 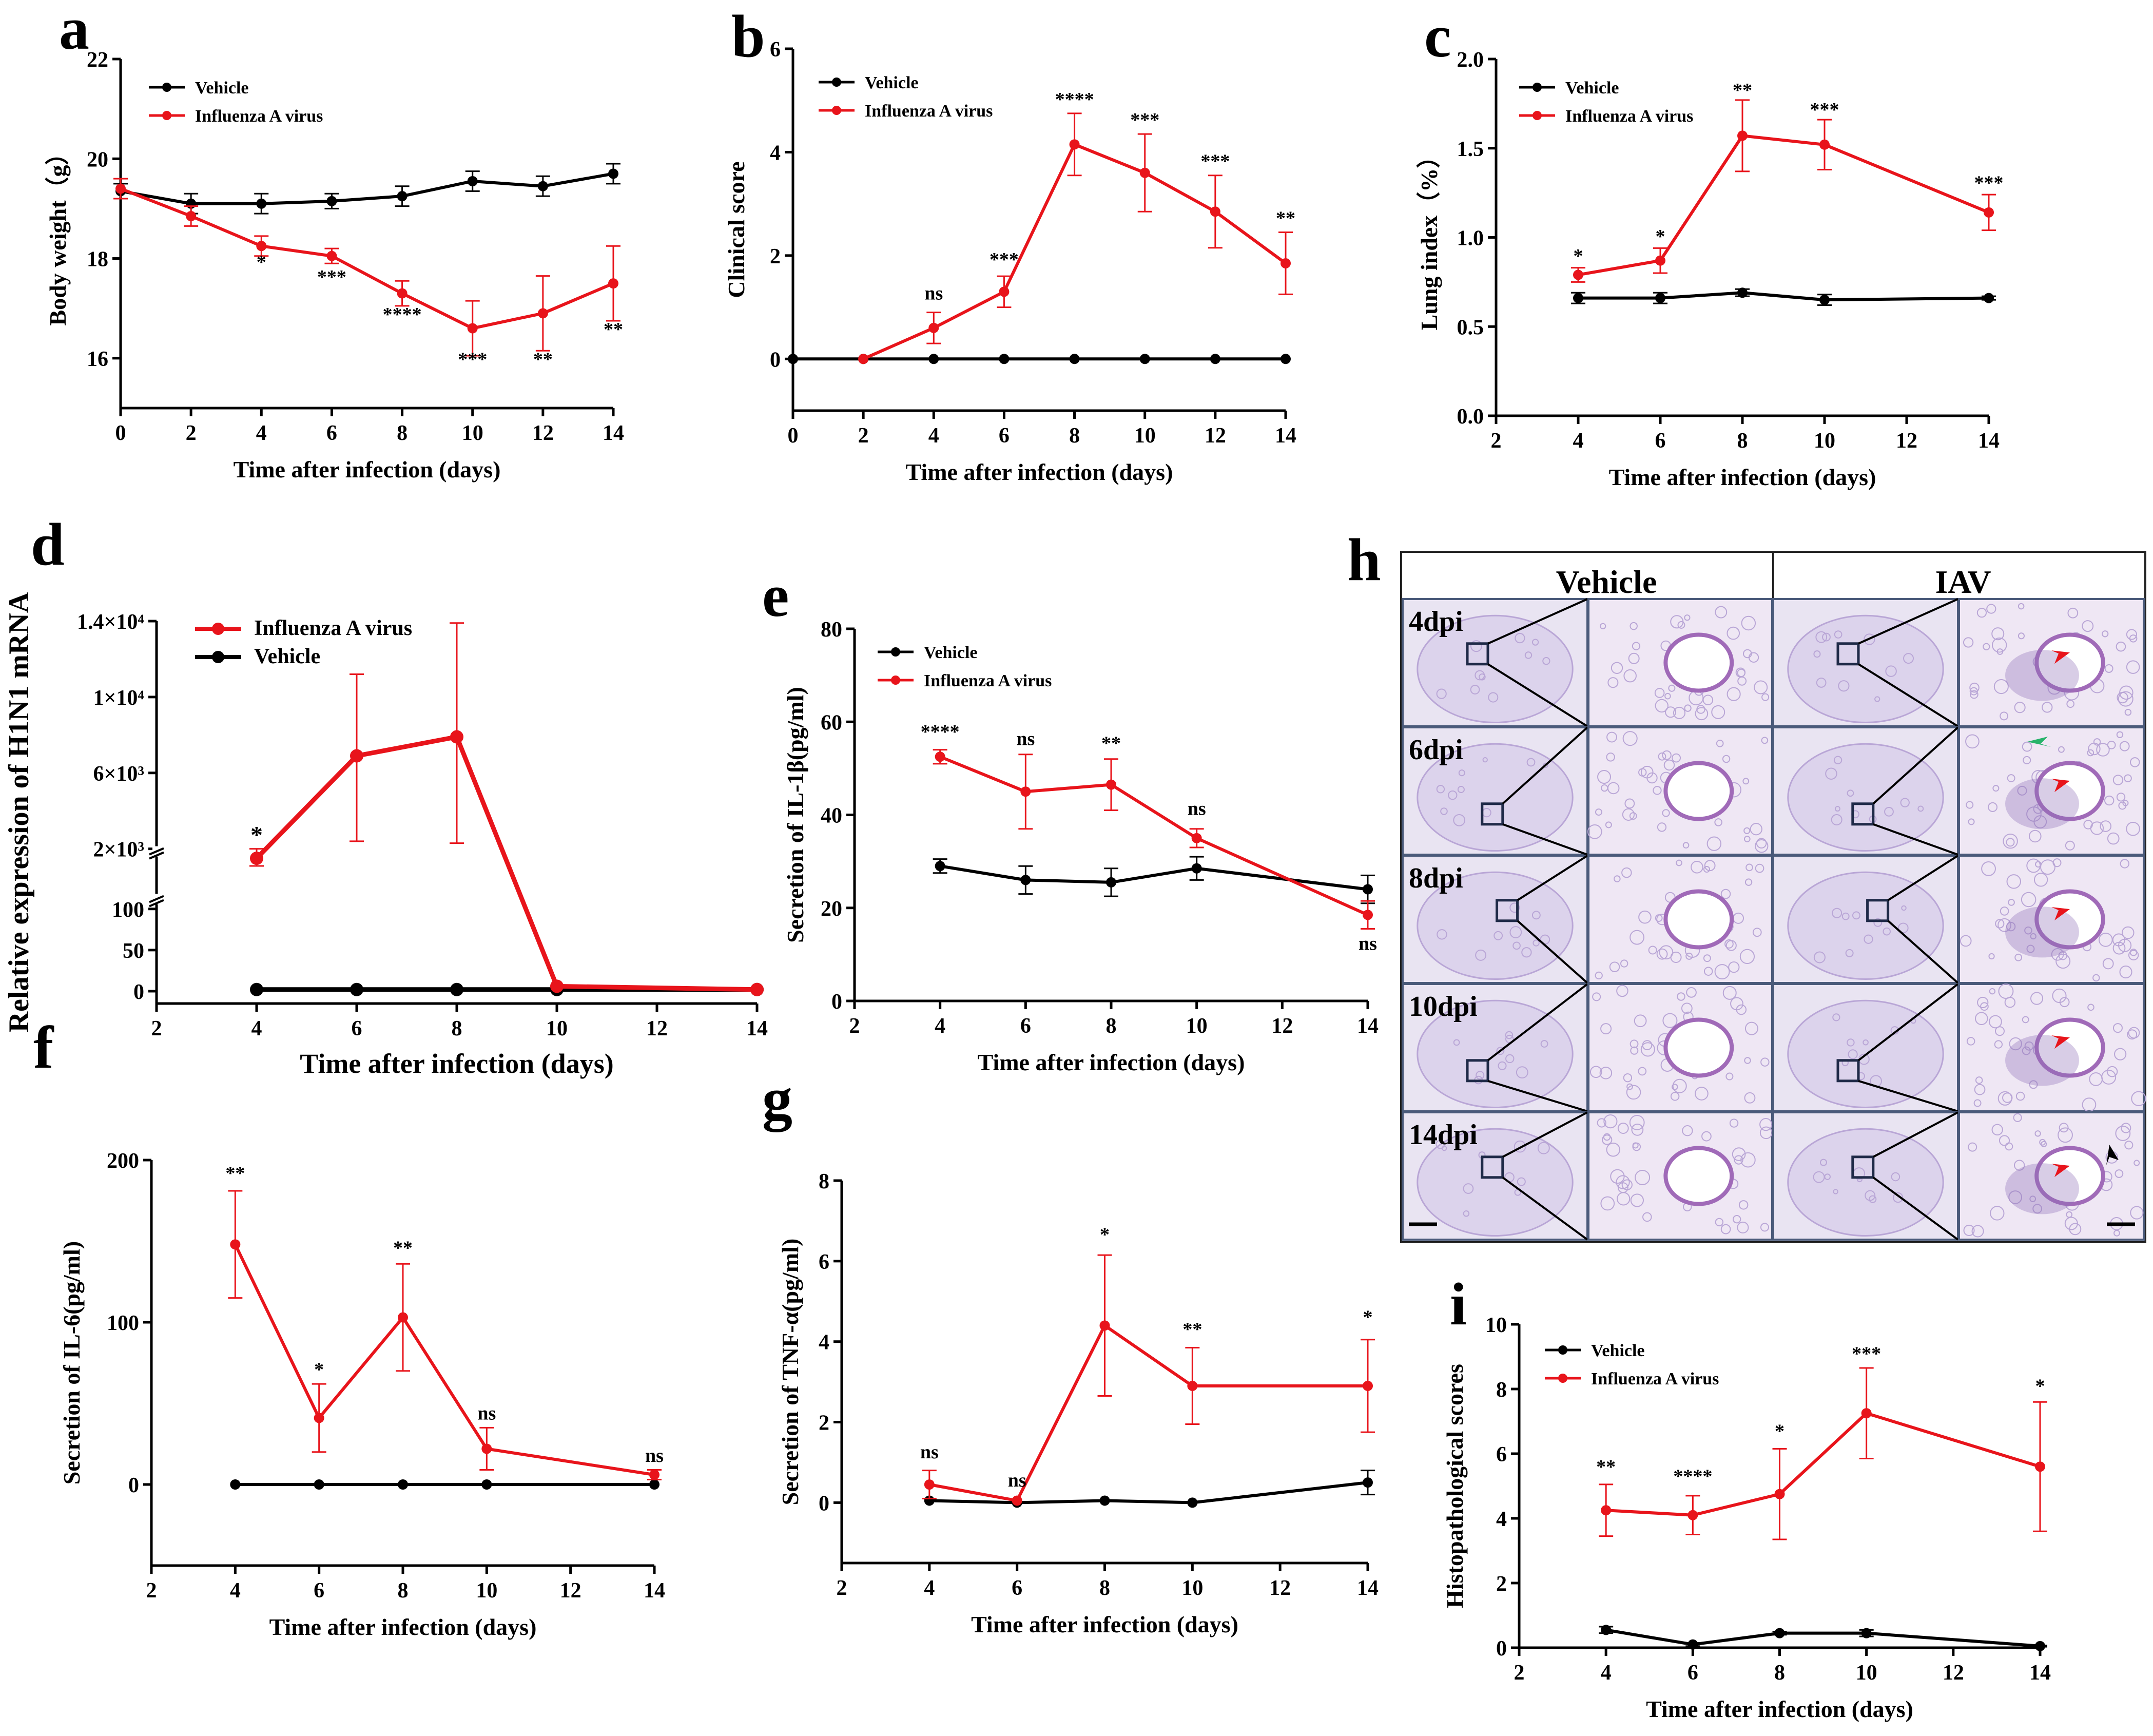 What do you see at coordinates (748, 36) in the screenshot?
I see `panel-letter-b: b` at bounding box center [748, 36].